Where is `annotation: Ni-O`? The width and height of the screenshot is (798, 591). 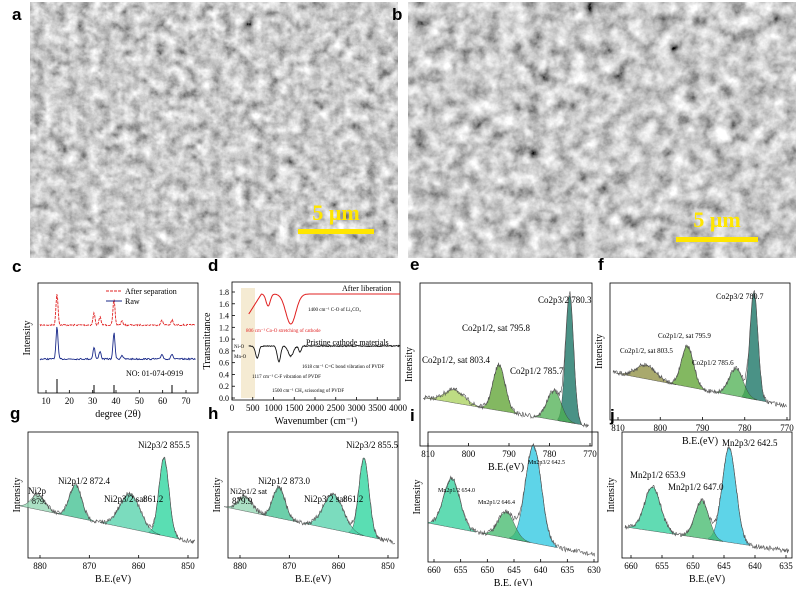
annotation: Ni-O is located at coordinates (239, 347).